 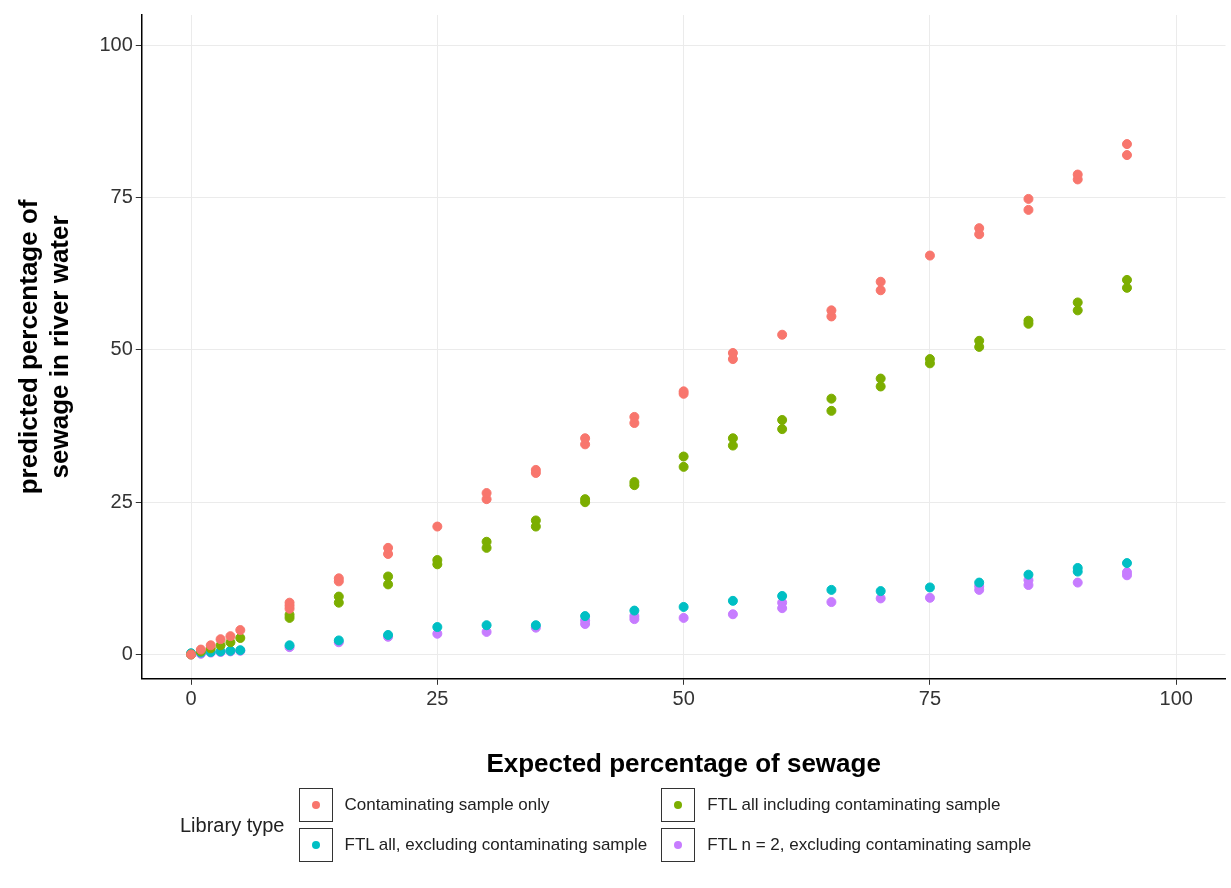 I want to click on legend-label: FTL all including contaminating sample, so click(x=854, y=805).